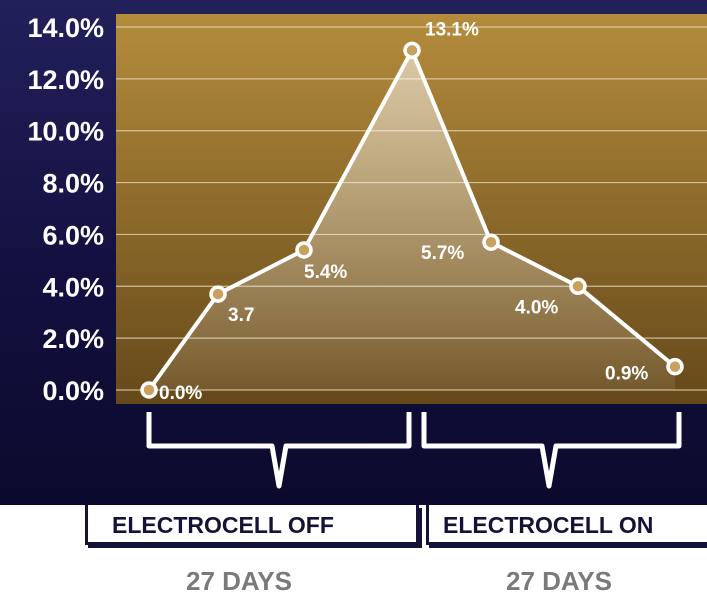  I want to click on electrocell-on-label: ELECTROCELL ON, so click(566, 525).